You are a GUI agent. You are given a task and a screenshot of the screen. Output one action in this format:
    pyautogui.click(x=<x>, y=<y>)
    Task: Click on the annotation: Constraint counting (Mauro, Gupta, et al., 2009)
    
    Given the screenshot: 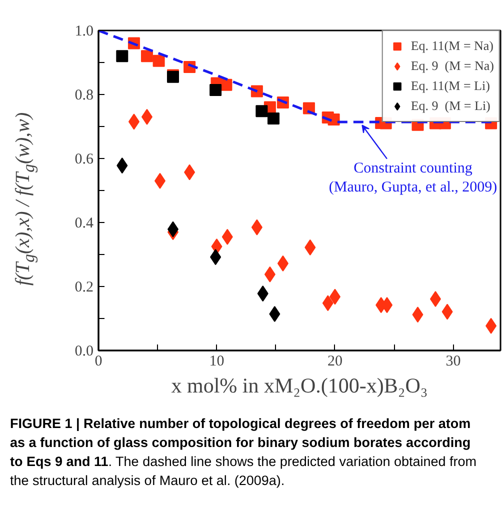 What is the action you would take?
    pyautogui.click(x=413, y=178)
    